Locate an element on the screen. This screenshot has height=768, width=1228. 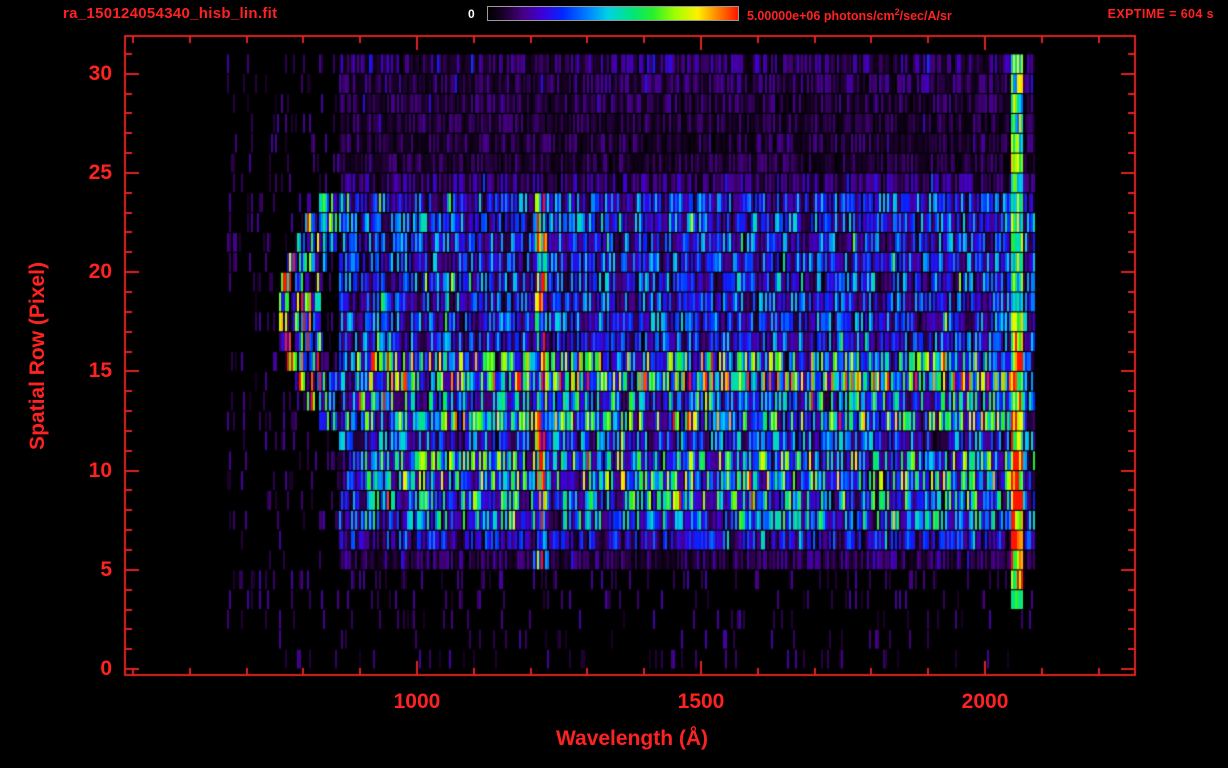
y-tick-label: 20 is located at coordinates (100, 272).